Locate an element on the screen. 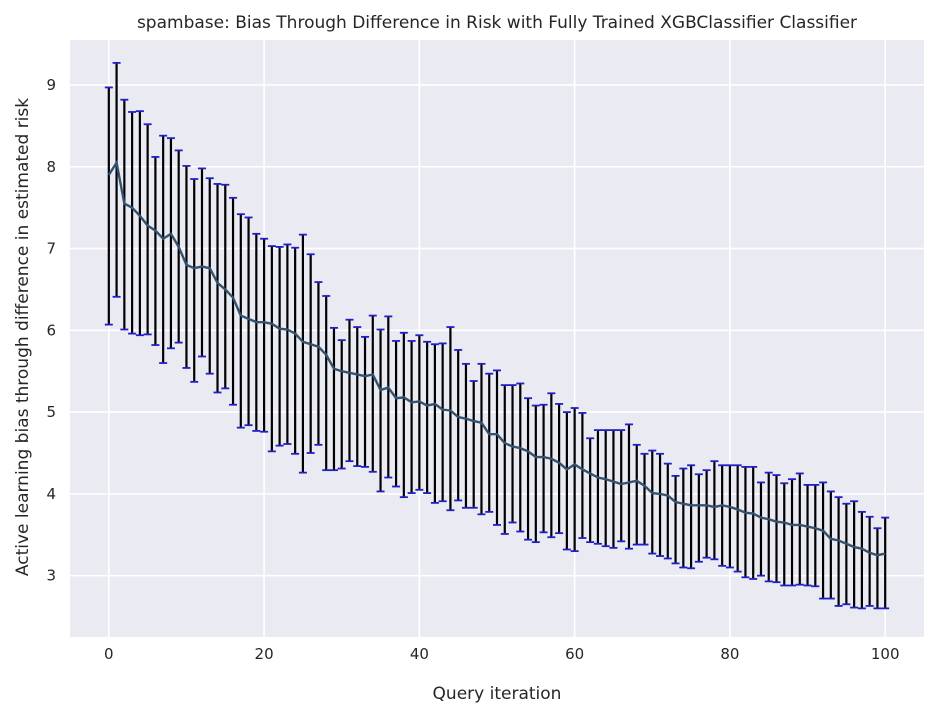  x-axis-ticks: 0 20 40 60 80 100 is located at coordinates (501, 654).